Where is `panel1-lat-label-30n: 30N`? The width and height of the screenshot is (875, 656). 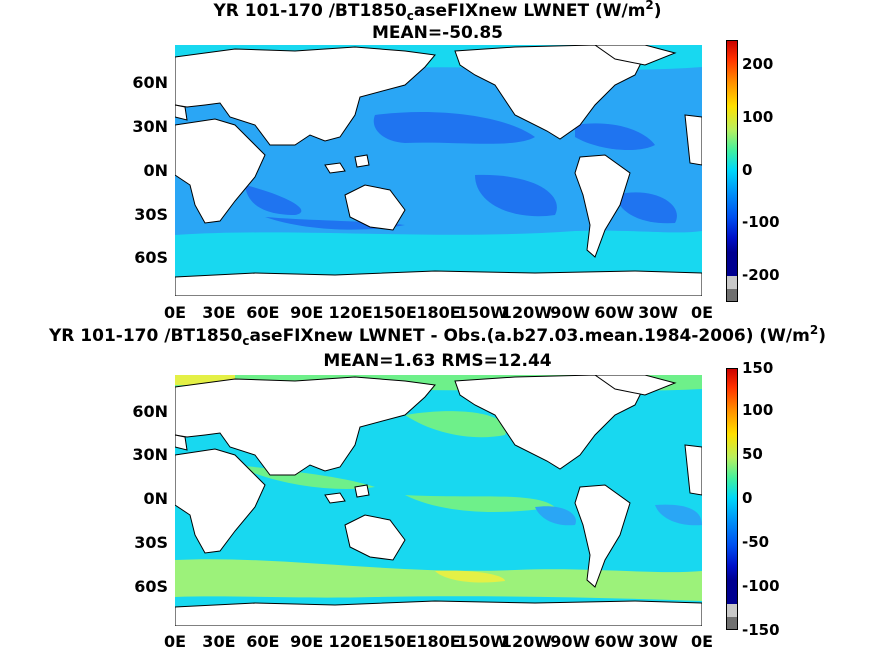 panel1-lat-label-30n: 30N is located at coordinates (150, 126).